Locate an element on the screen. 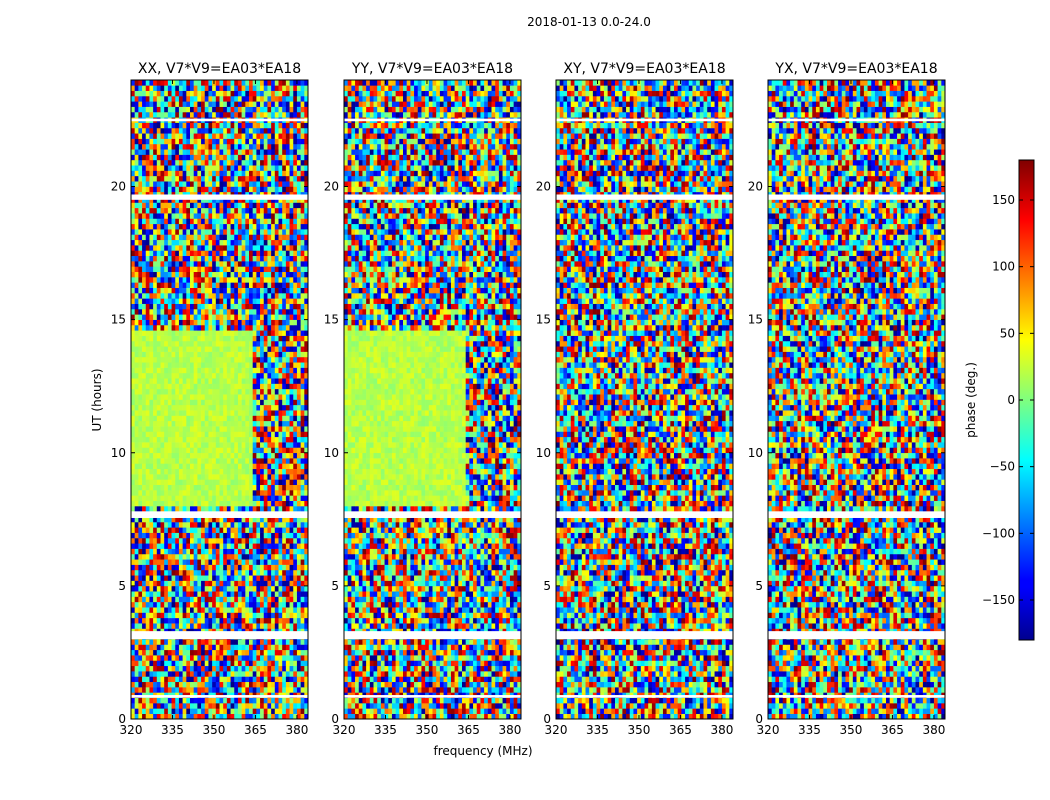 This screenshot has height=800, width=1050. colorbar-tick-label: 0 is located at coordinates (1011, 400).